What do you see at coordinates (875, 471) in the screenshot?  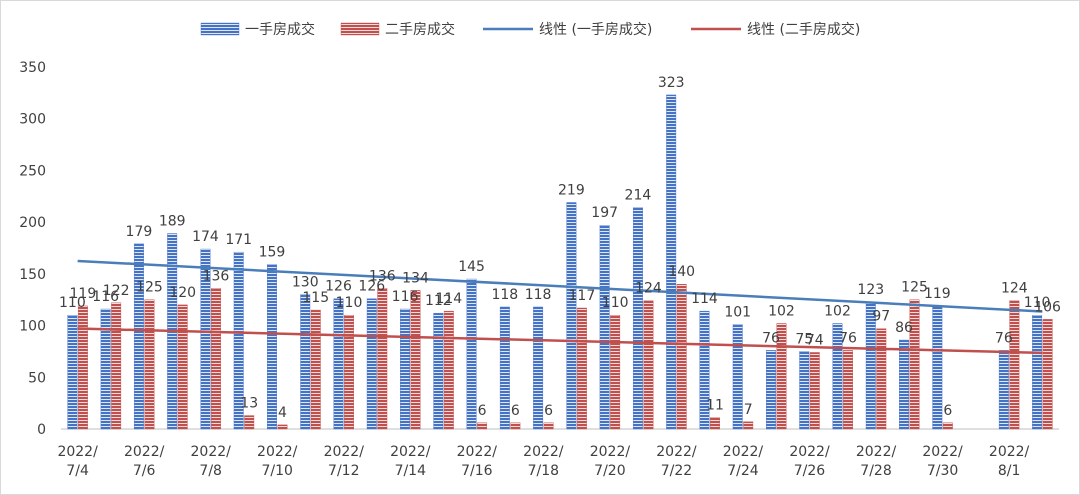 I see `x-tick-label: 7/28` at bounding box center [875, 471].